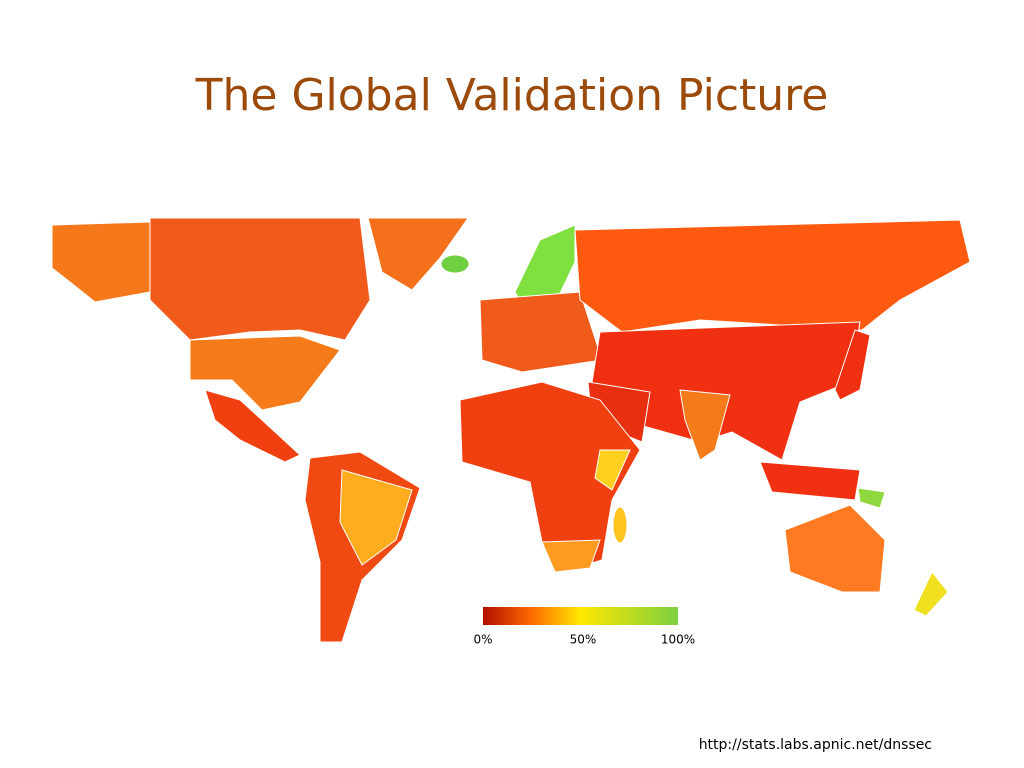  I want to click on indonesia, so click(810, 481).